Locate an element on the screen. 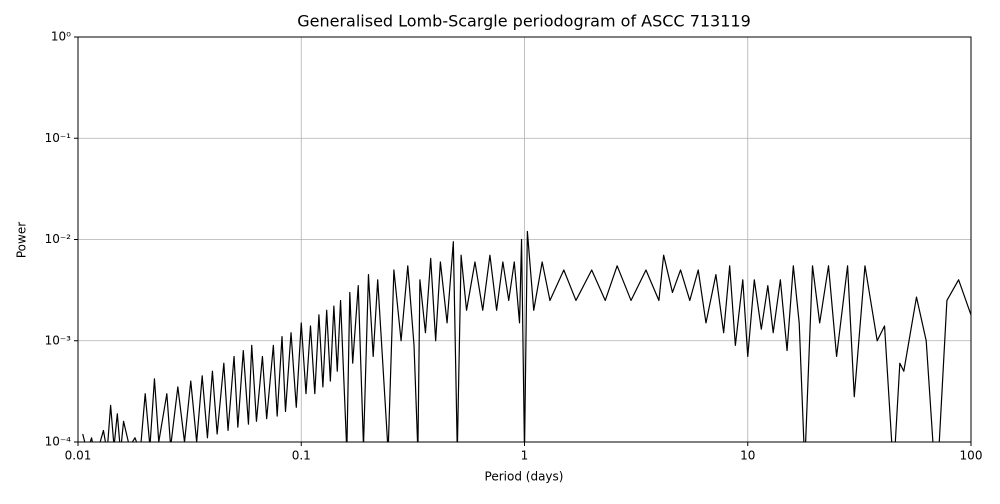  x-tick-label: 10 is located at coordinates (747, 456).